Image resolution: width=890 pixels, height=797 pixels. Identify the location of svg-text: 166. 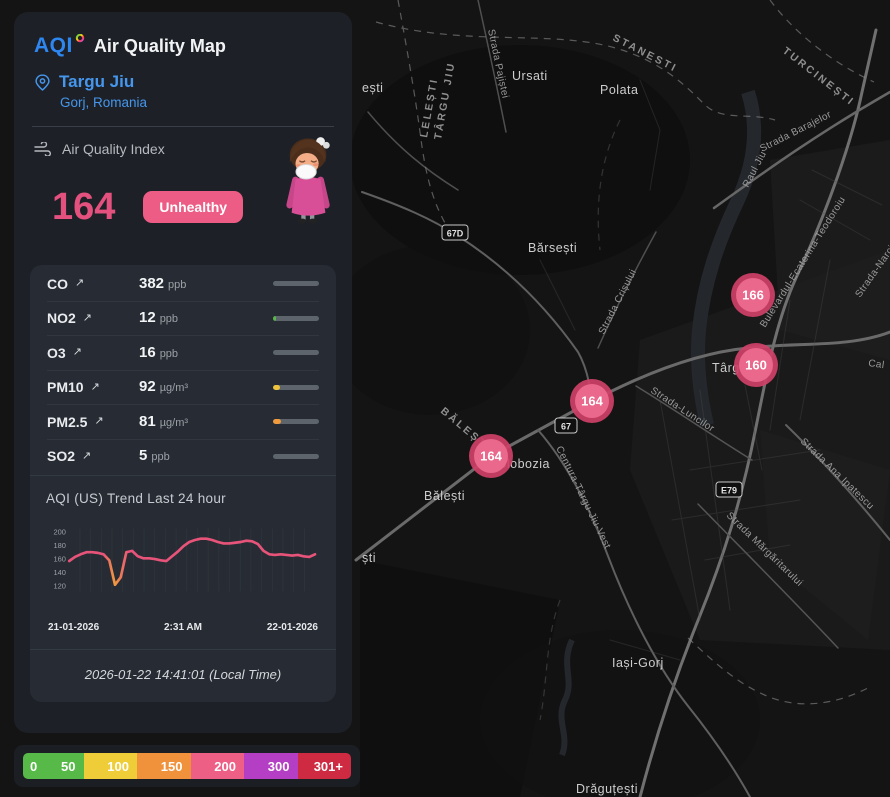
(753, 295).